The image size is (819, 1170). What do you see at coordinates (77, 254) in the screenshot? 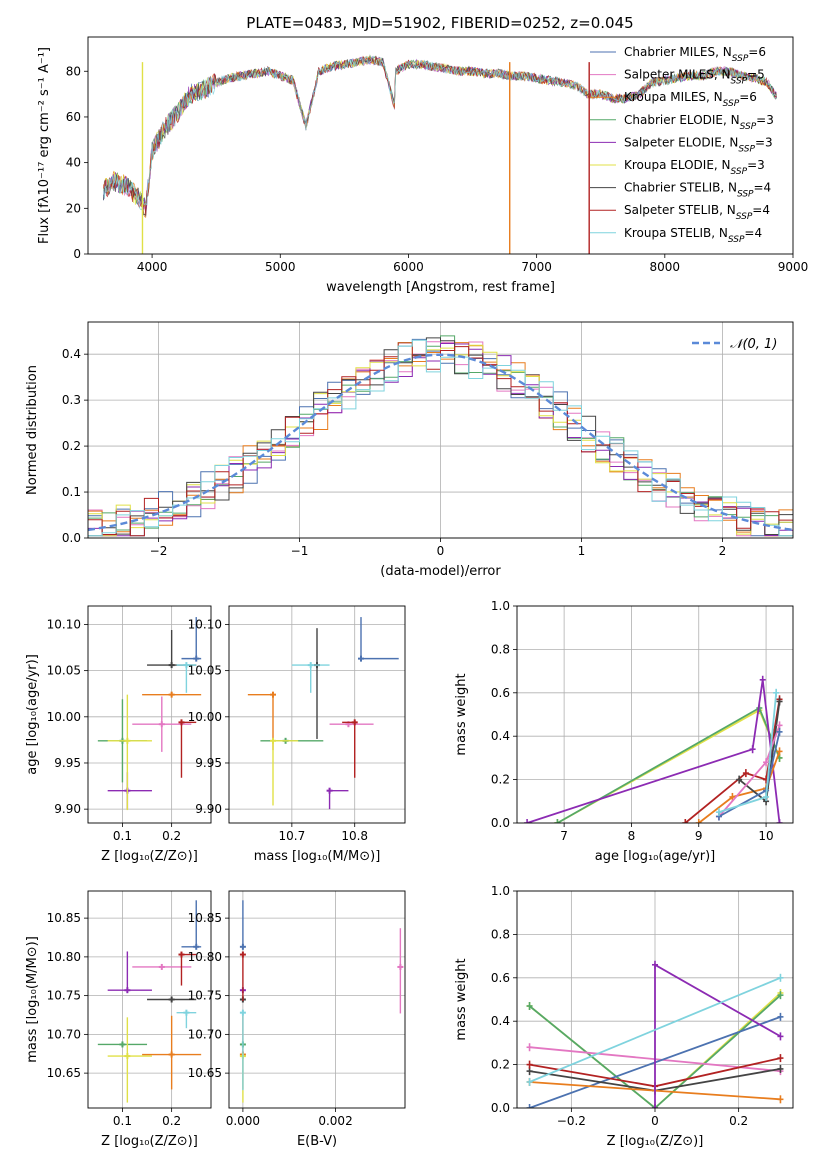
I see `y-tick-label: 0` at bounding box center [77, 254].